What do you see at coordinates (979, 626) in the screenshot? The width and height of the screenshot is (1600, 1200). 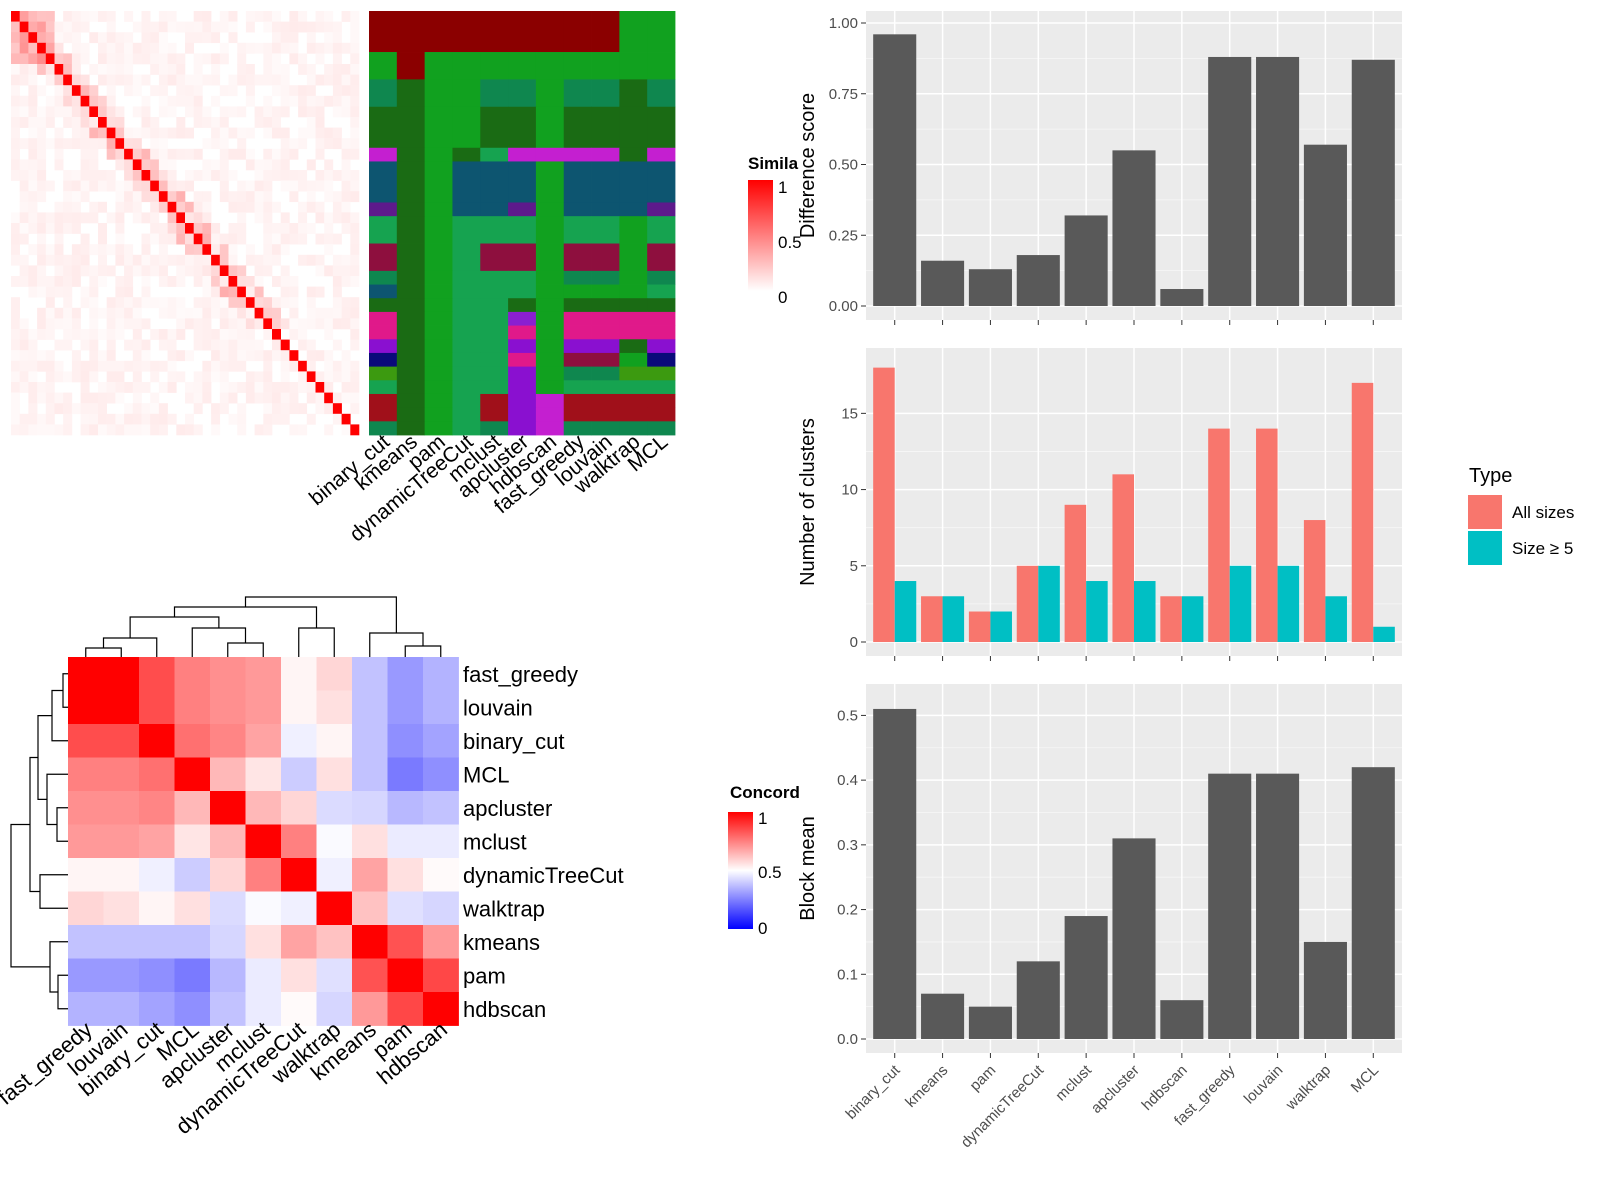 I see `bar-all-sizes` at bounding box center [979, 626].